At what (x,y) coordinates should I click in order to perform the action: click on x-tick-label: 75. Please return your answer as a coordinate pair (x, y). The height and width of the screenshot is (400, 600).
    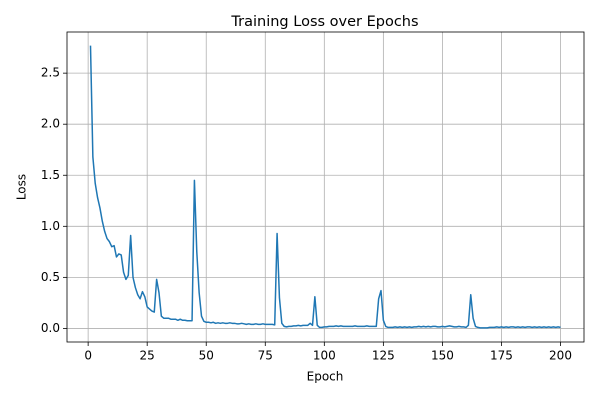
    Looking at the image, I should click on (265, 356).